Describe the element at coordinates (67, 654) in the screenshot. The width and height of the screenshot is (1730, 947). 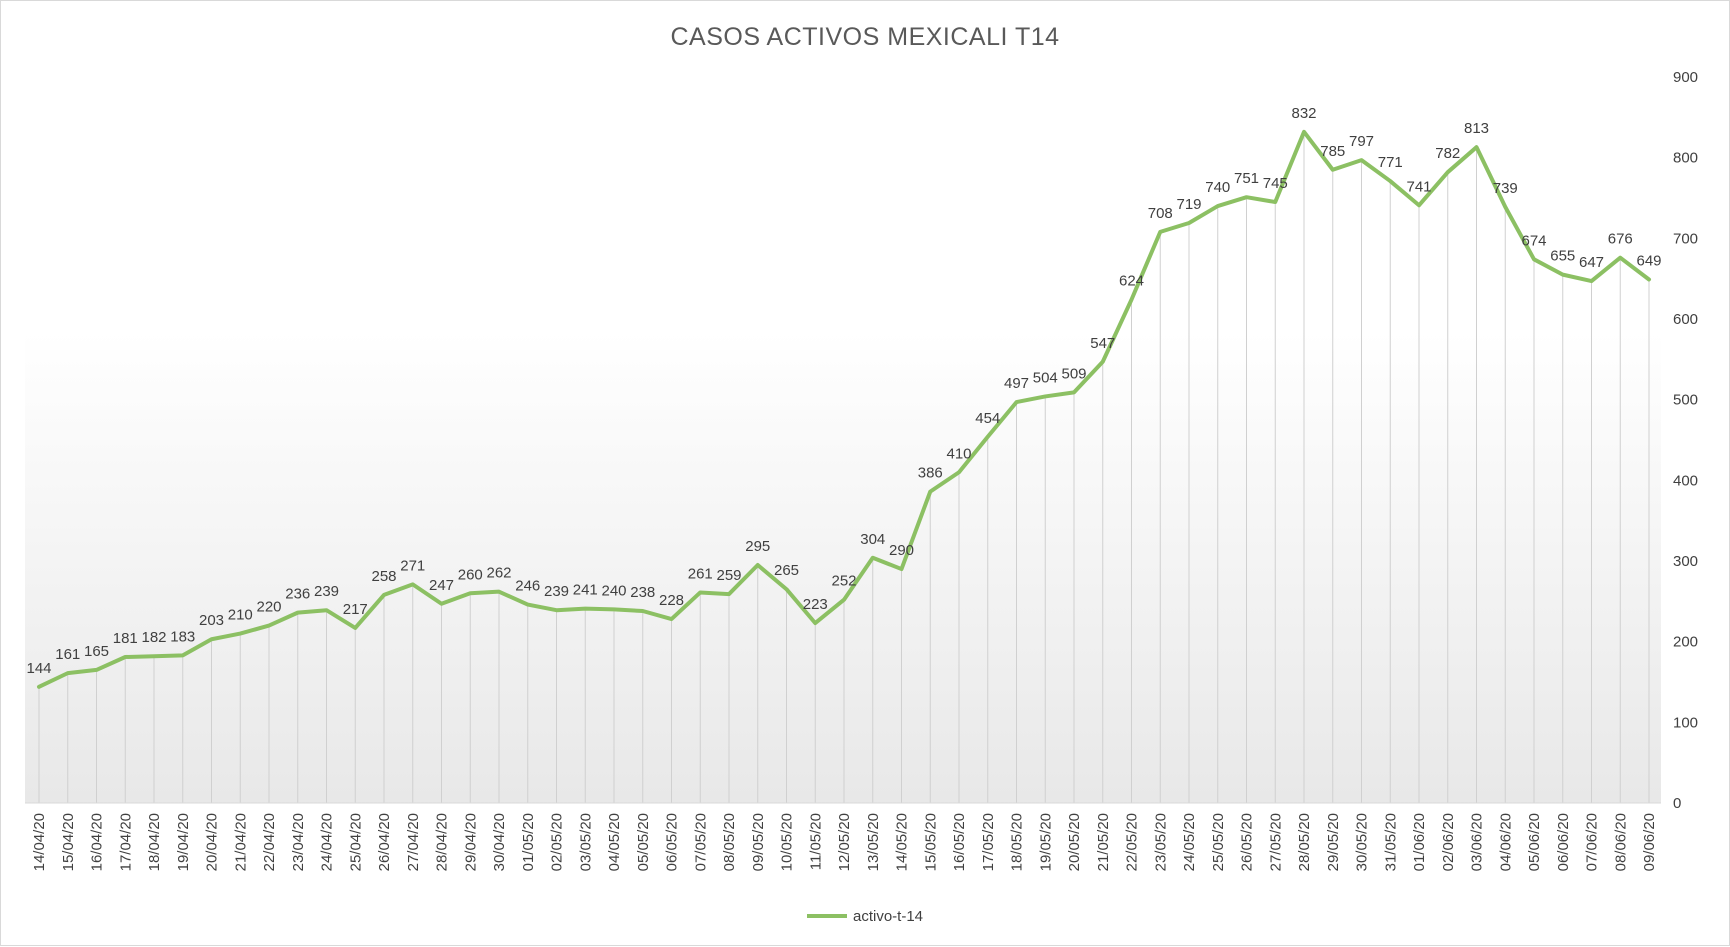
I see `data-label: 161` at that location.